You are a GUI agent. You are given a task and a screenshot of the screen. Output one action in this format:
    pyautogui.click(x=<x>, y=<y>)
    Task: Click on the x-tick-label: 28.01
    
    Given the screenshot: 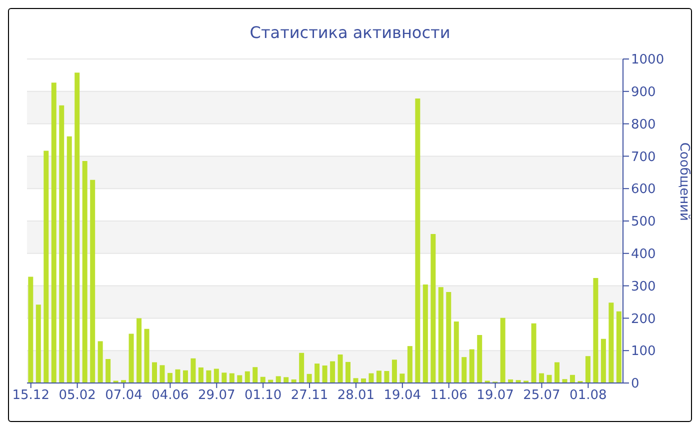 What is the action you would take?
    pyautogui.click(x=356, y=396)
    